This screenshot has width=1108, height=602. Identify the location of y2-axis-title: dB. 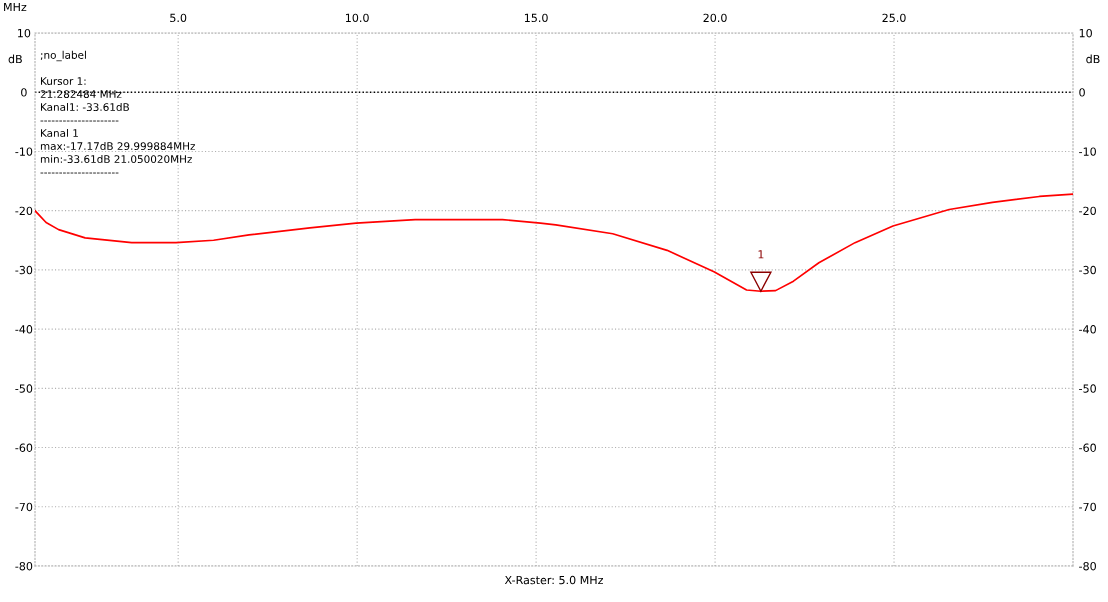
(1093, 59).